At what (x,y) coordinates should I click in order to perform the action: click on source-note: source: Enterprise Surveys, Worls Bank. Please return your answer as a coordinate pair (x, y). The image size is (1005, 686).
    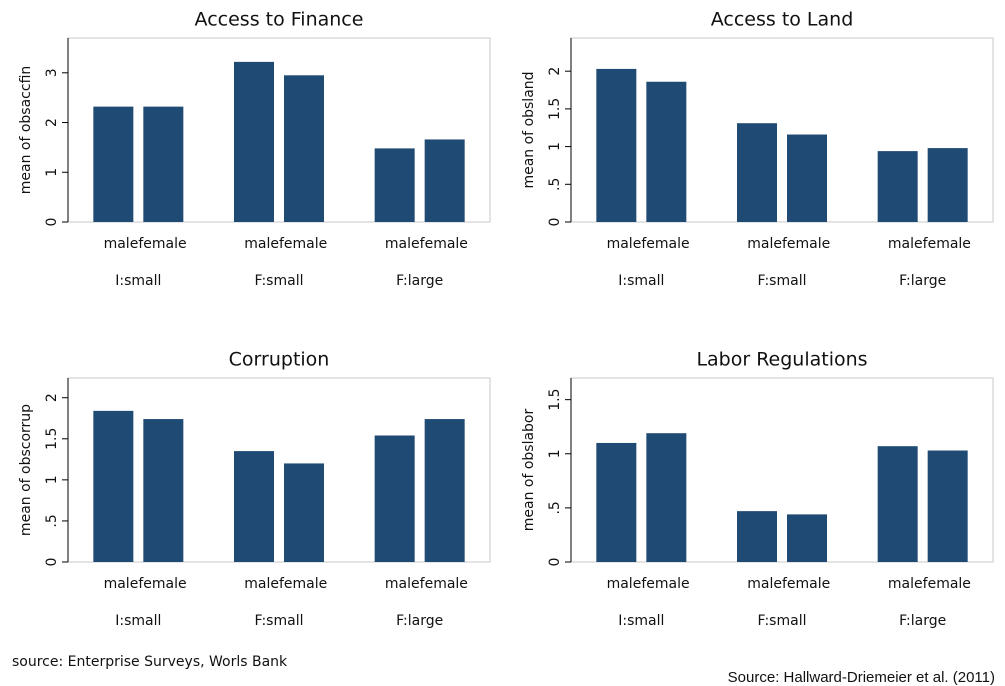
    Looking at the image, I should click on (150, 662).